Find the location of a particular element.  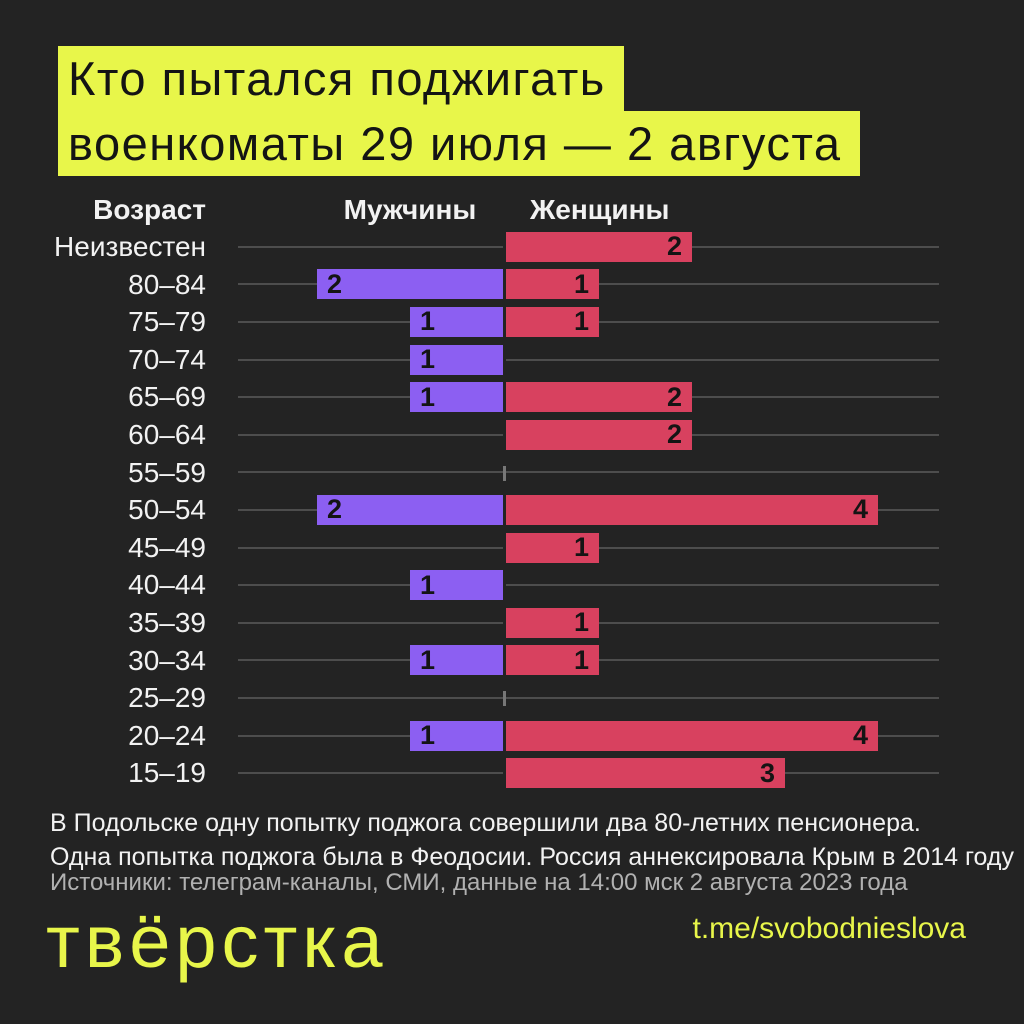

column-header-men: Мужчины is located at coordinates (410, 209).